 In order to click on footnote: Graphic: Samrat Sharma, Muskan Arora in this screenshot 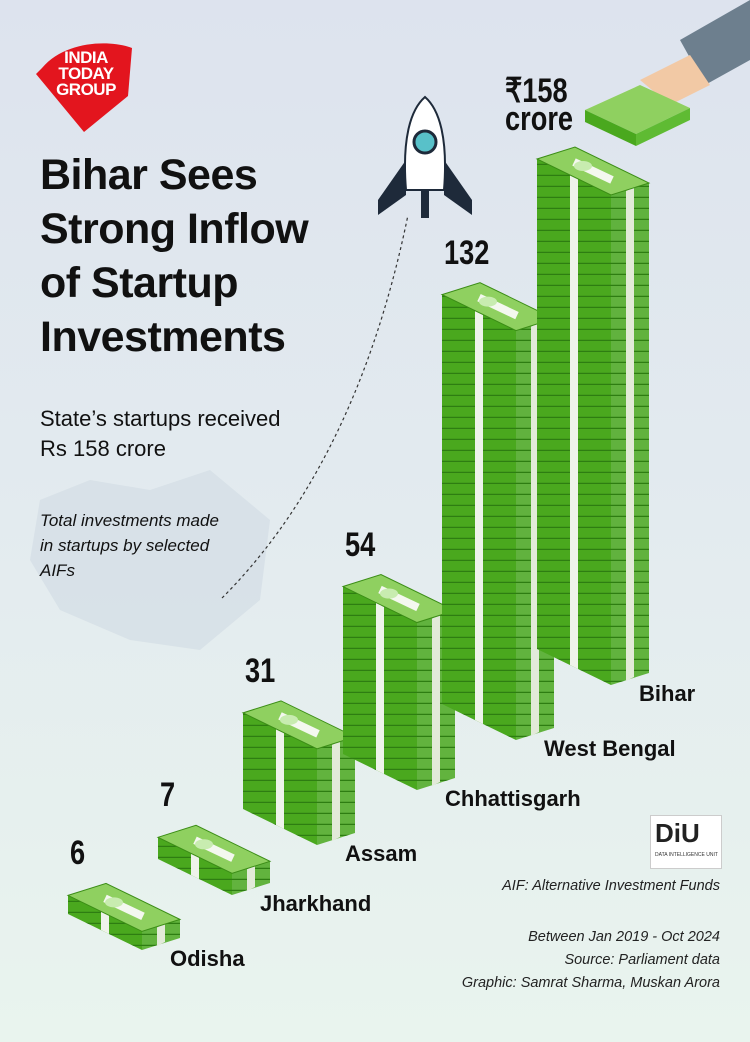, I will do `click(590, 983)`.